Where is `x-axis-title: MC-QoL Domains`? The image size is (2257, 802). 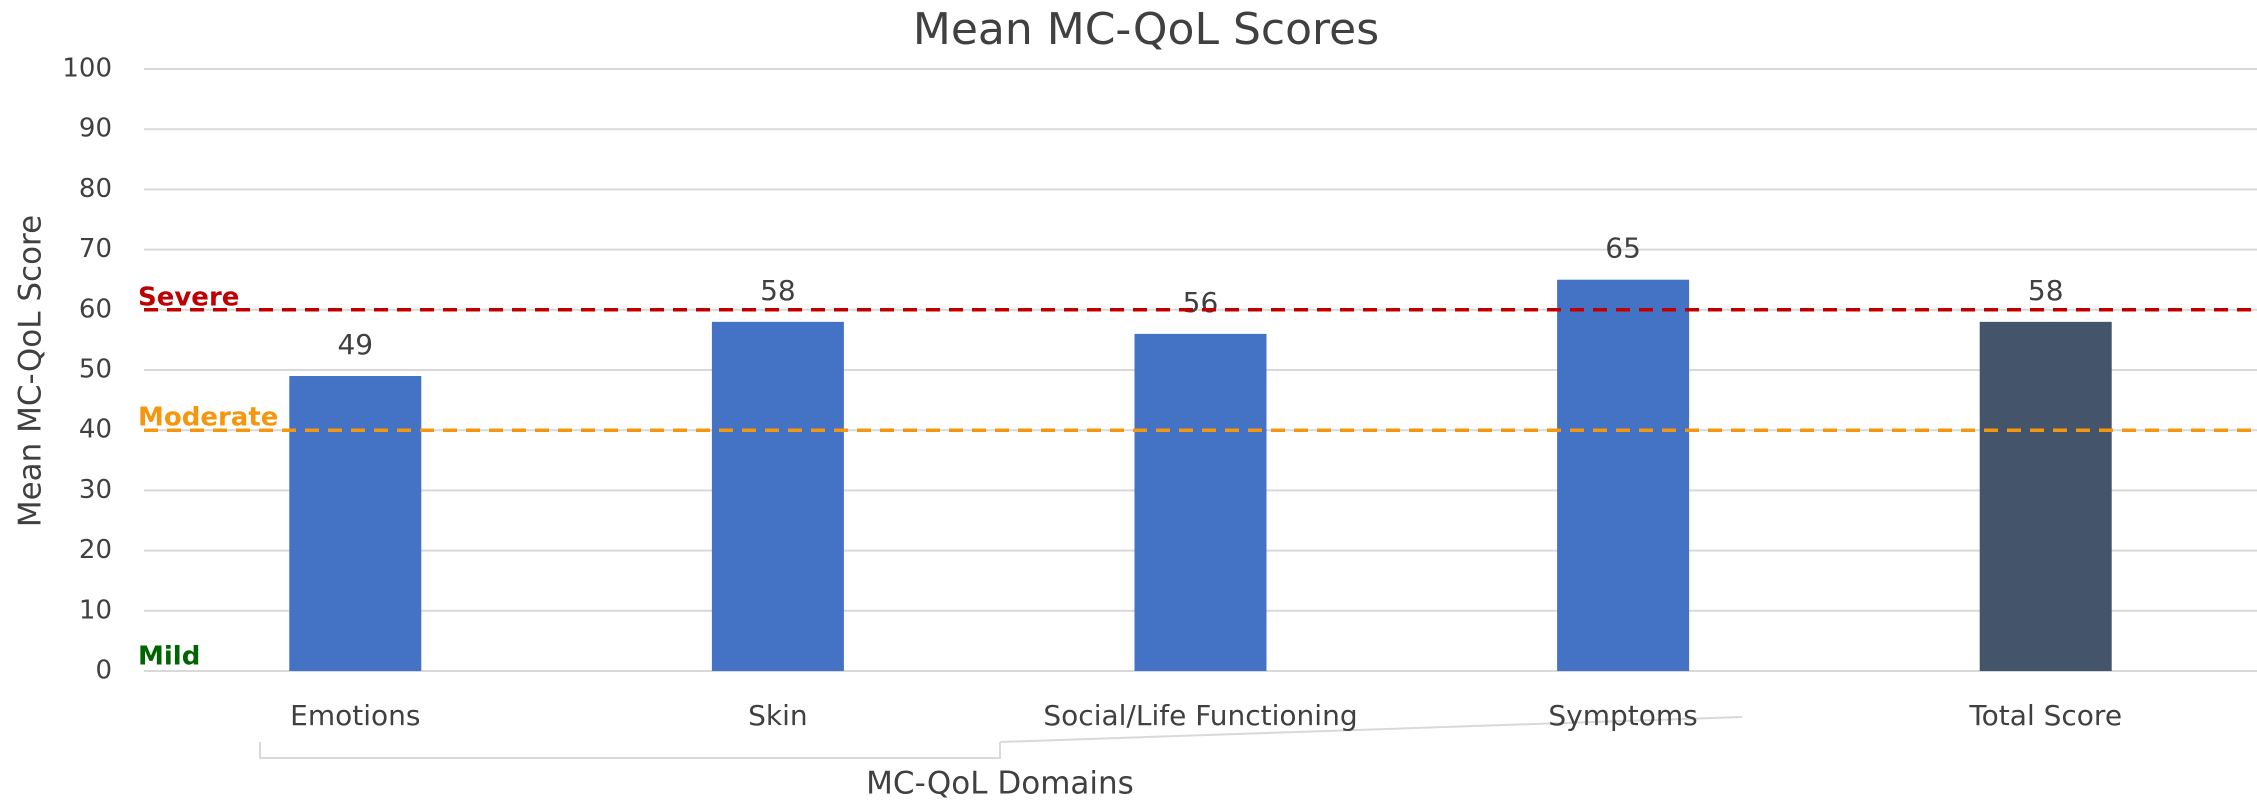
x-axis-title: MC-QoL Domains is located at coordinates (1000, 784).